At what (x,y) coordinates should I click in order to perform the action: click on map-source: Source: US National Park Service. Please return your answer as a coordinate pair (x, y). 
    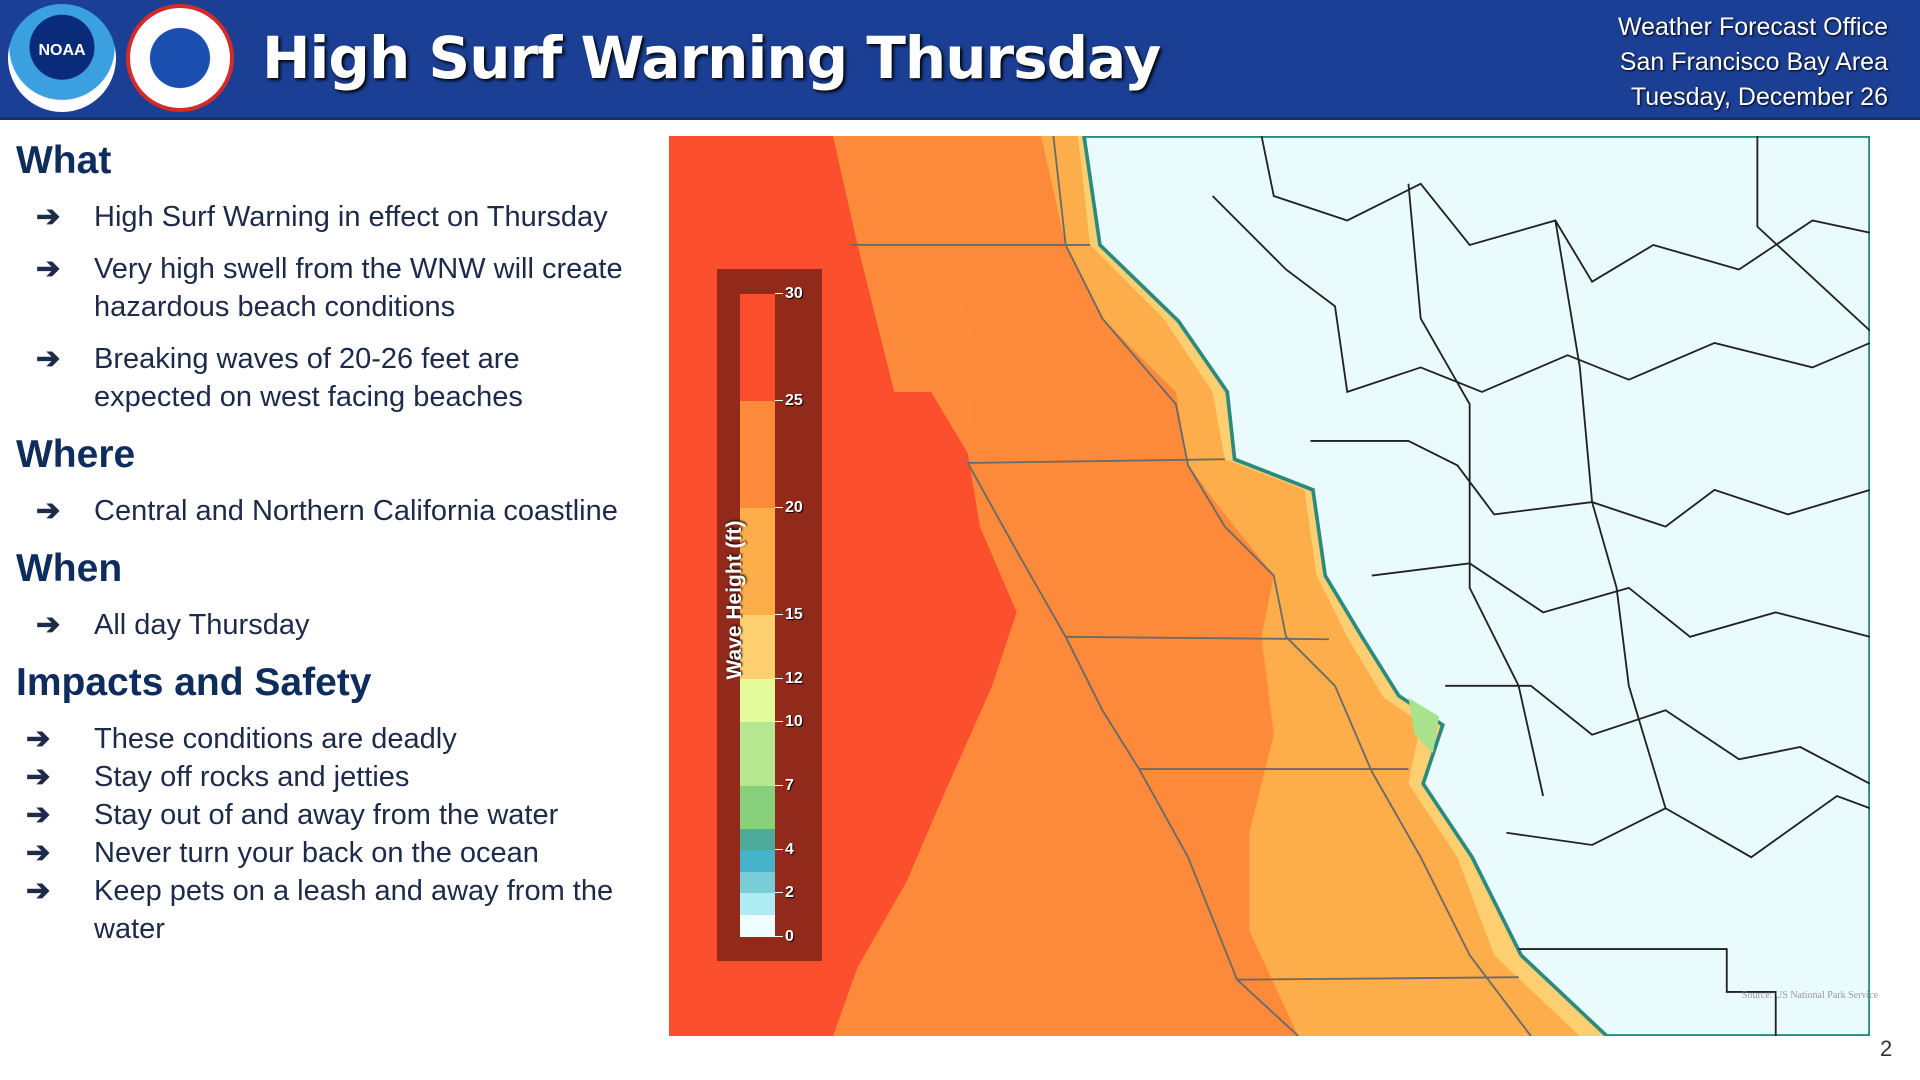
    Looking at the image, I should click on (1810, 995).